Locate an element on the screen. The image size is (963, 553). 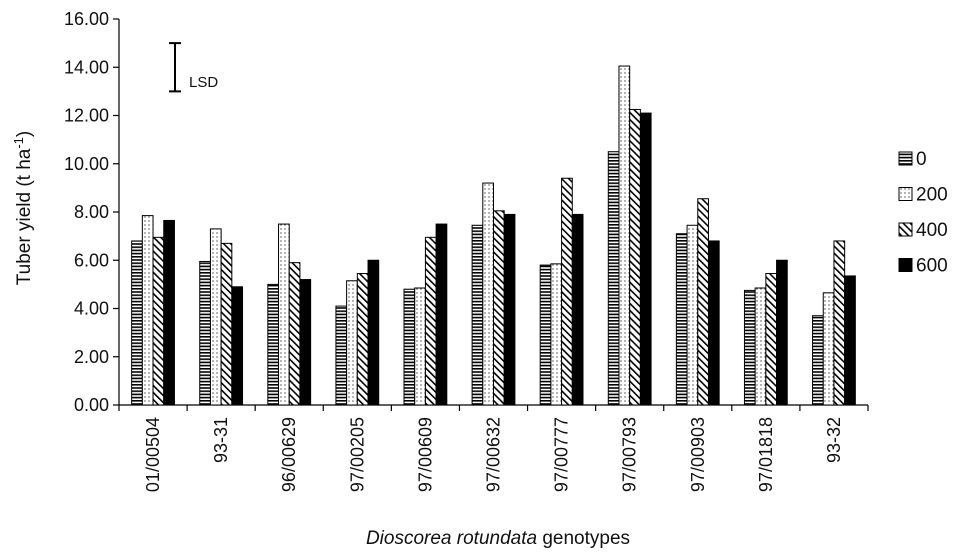
y-tick-label: 16.00 is located at coordinates (86, 19).